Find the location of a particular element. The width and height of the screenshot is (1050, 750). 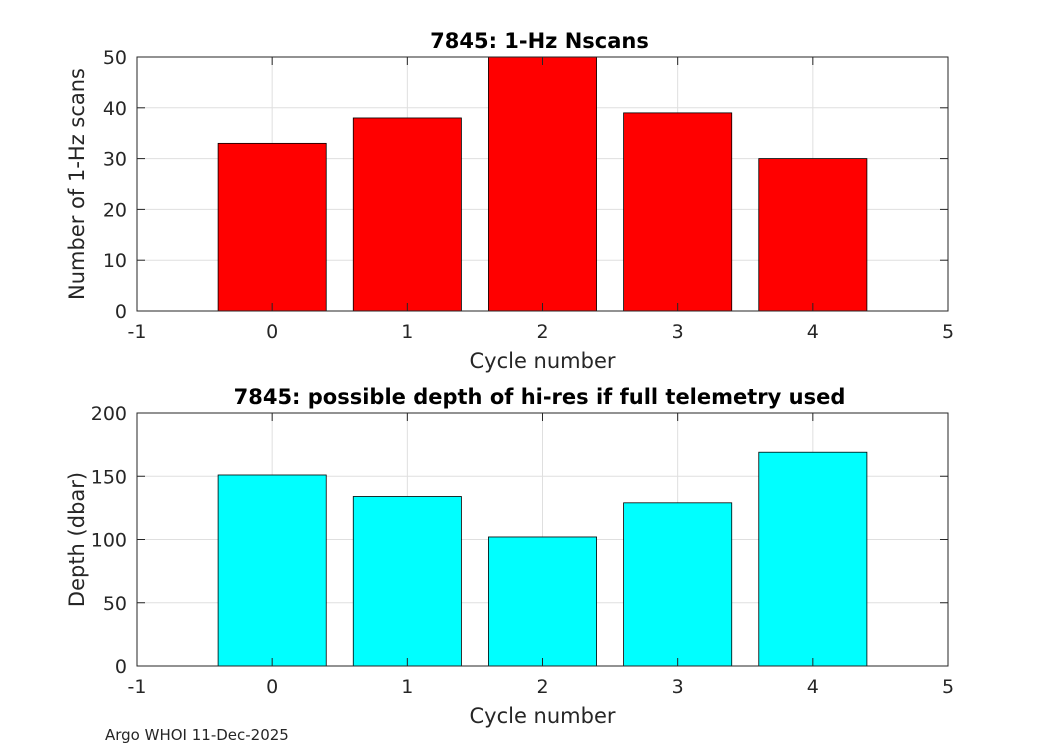

y-tick-label: 10 is located at coordinates (115, 261).